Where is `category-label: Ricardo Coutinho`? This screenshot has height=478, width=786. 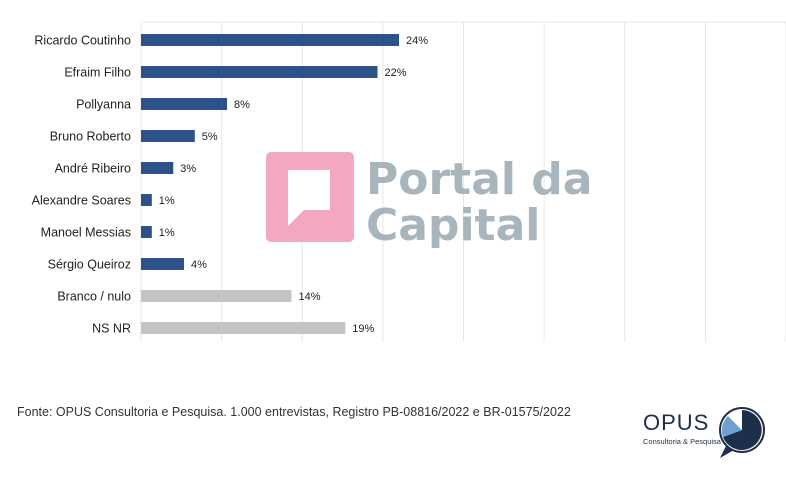
category-label: Ricardo Coutinho is located at coordinates (82, 41).